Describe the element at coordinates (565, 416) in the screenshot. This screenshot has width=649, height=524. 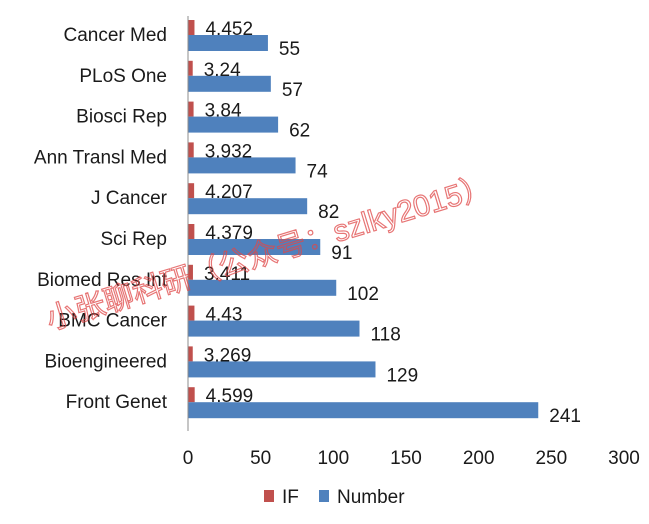
I see `data-label-number: 241` at that location.